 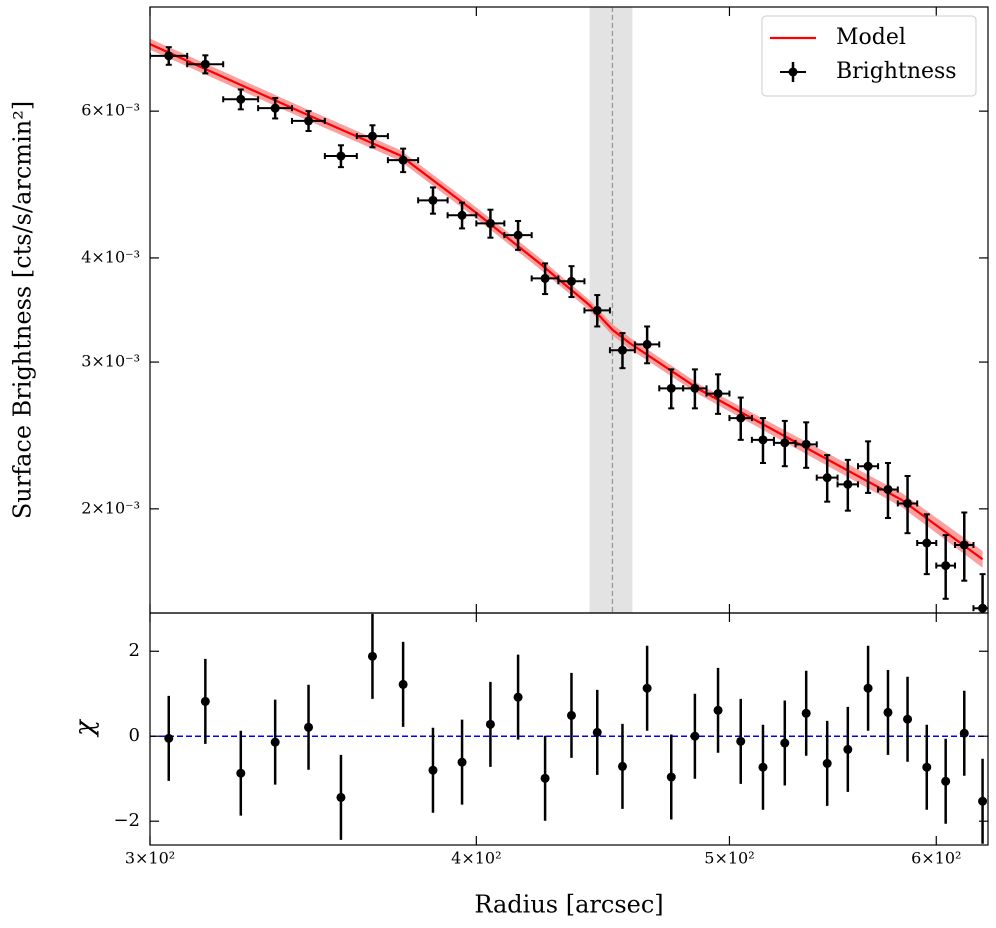 What do you see at coordinates (936, 858) in the screenshot?
I see `x-tick-label: 6×10²` at bounding box center [936, 858].